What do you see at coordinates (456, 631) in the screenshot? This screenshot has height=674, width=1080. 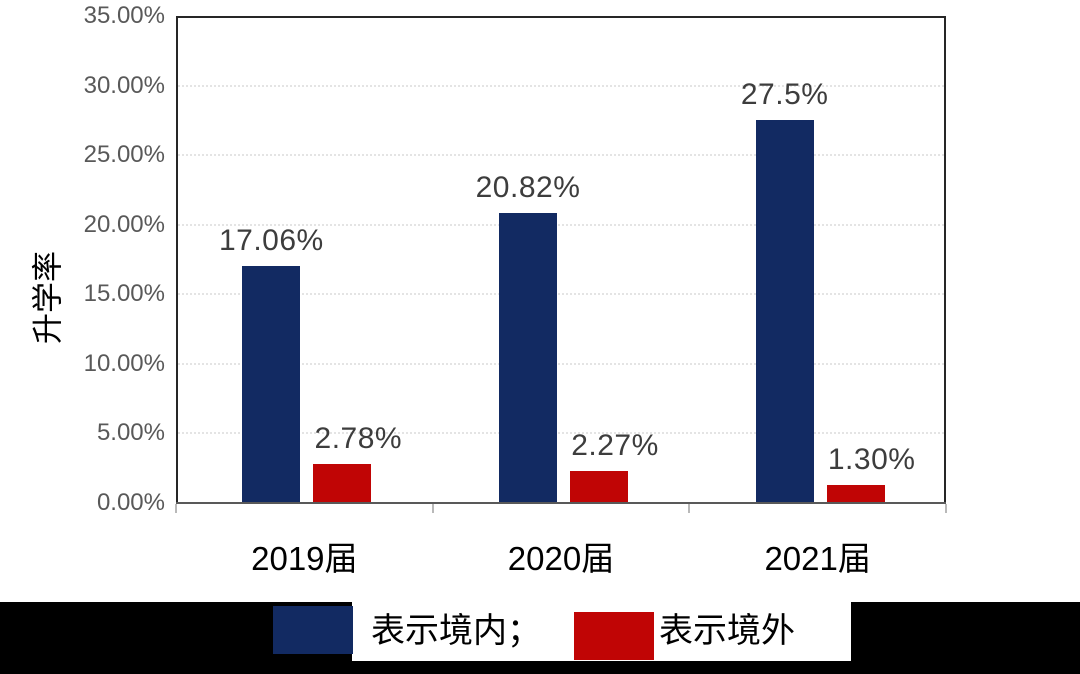 I see `legend-label-domestic: 表示境内；` at bounding box center [456, 631].